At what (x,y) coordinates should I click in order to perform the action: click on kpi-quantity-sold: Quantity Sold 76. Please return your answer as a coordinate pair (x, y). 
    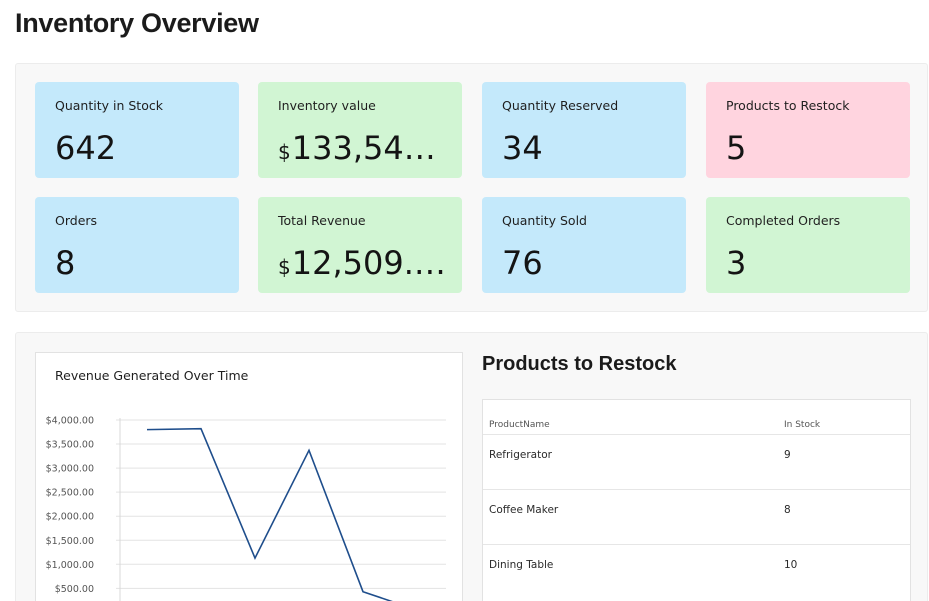
    Looking at the image, I should click on (584, 245).